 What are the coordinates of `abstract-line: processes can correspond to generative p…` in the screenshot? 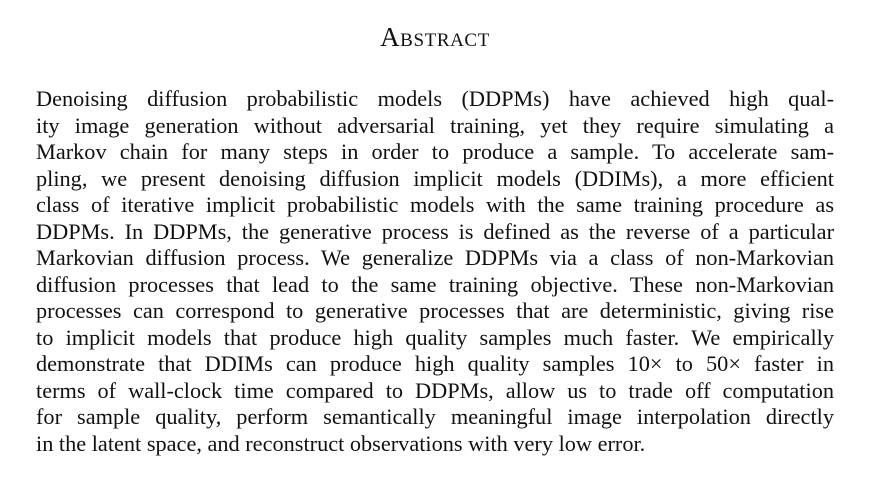 It's located at (435, 310).